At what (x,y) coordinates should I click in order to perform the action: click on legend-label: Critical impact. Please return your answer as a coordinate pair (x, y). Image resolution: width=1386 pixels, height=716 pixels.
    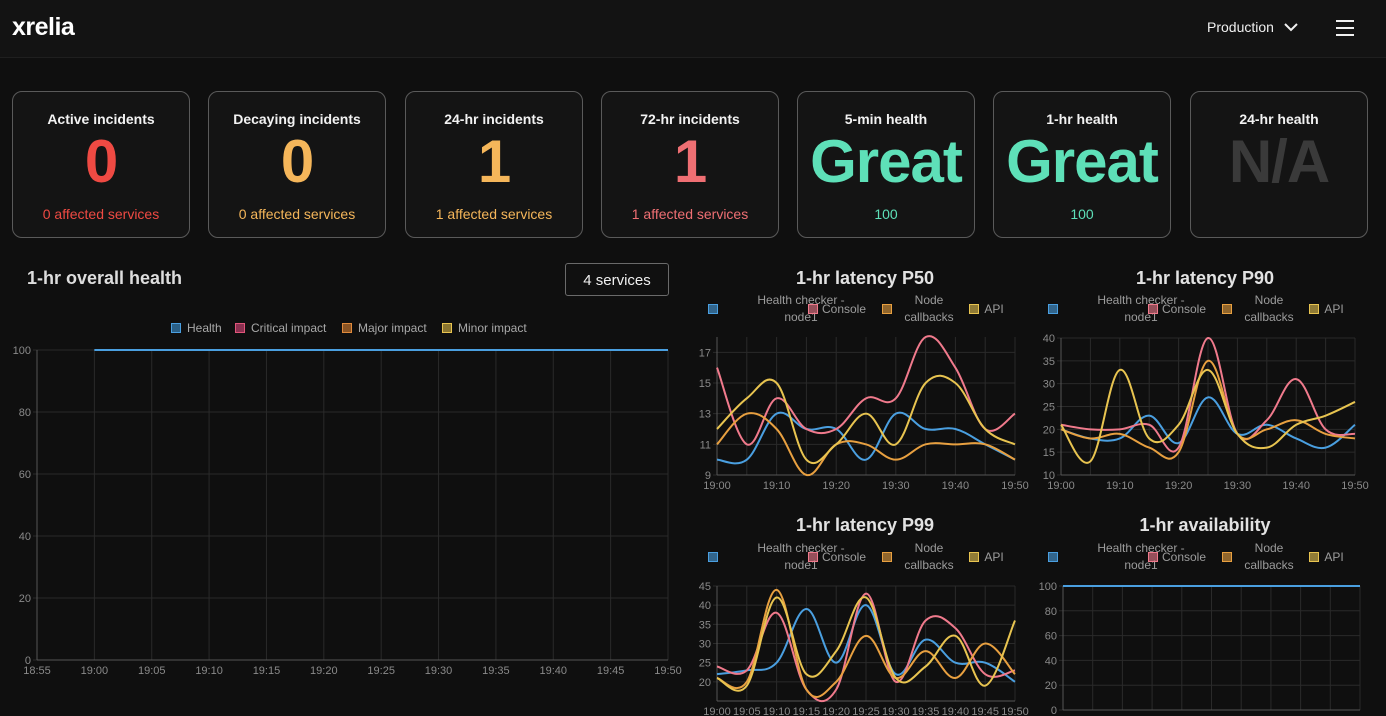
    Looking at the image, I should click on (289, 328).